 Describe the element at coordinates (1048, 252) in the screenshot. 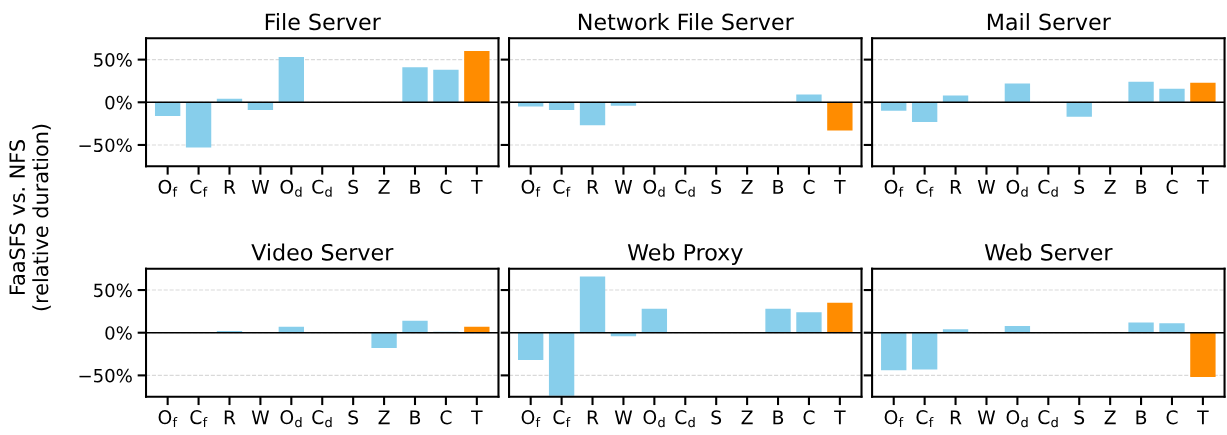

I see `chart-title: Web Server` at that location.